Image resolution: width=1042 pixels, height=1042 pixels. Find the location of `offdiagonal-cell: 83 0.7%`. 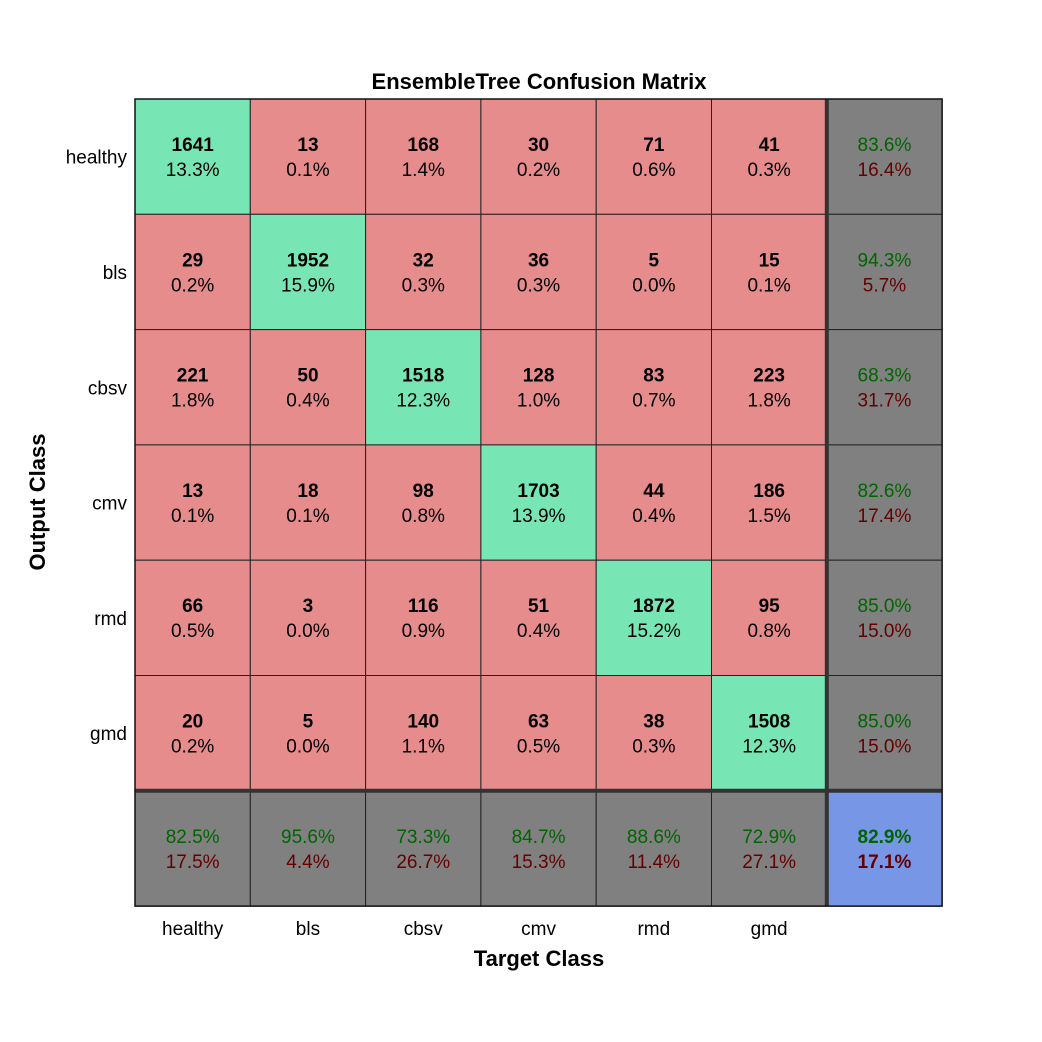

offdiagonal-cell: 83 0.7% is located at coordinates (654, 387).